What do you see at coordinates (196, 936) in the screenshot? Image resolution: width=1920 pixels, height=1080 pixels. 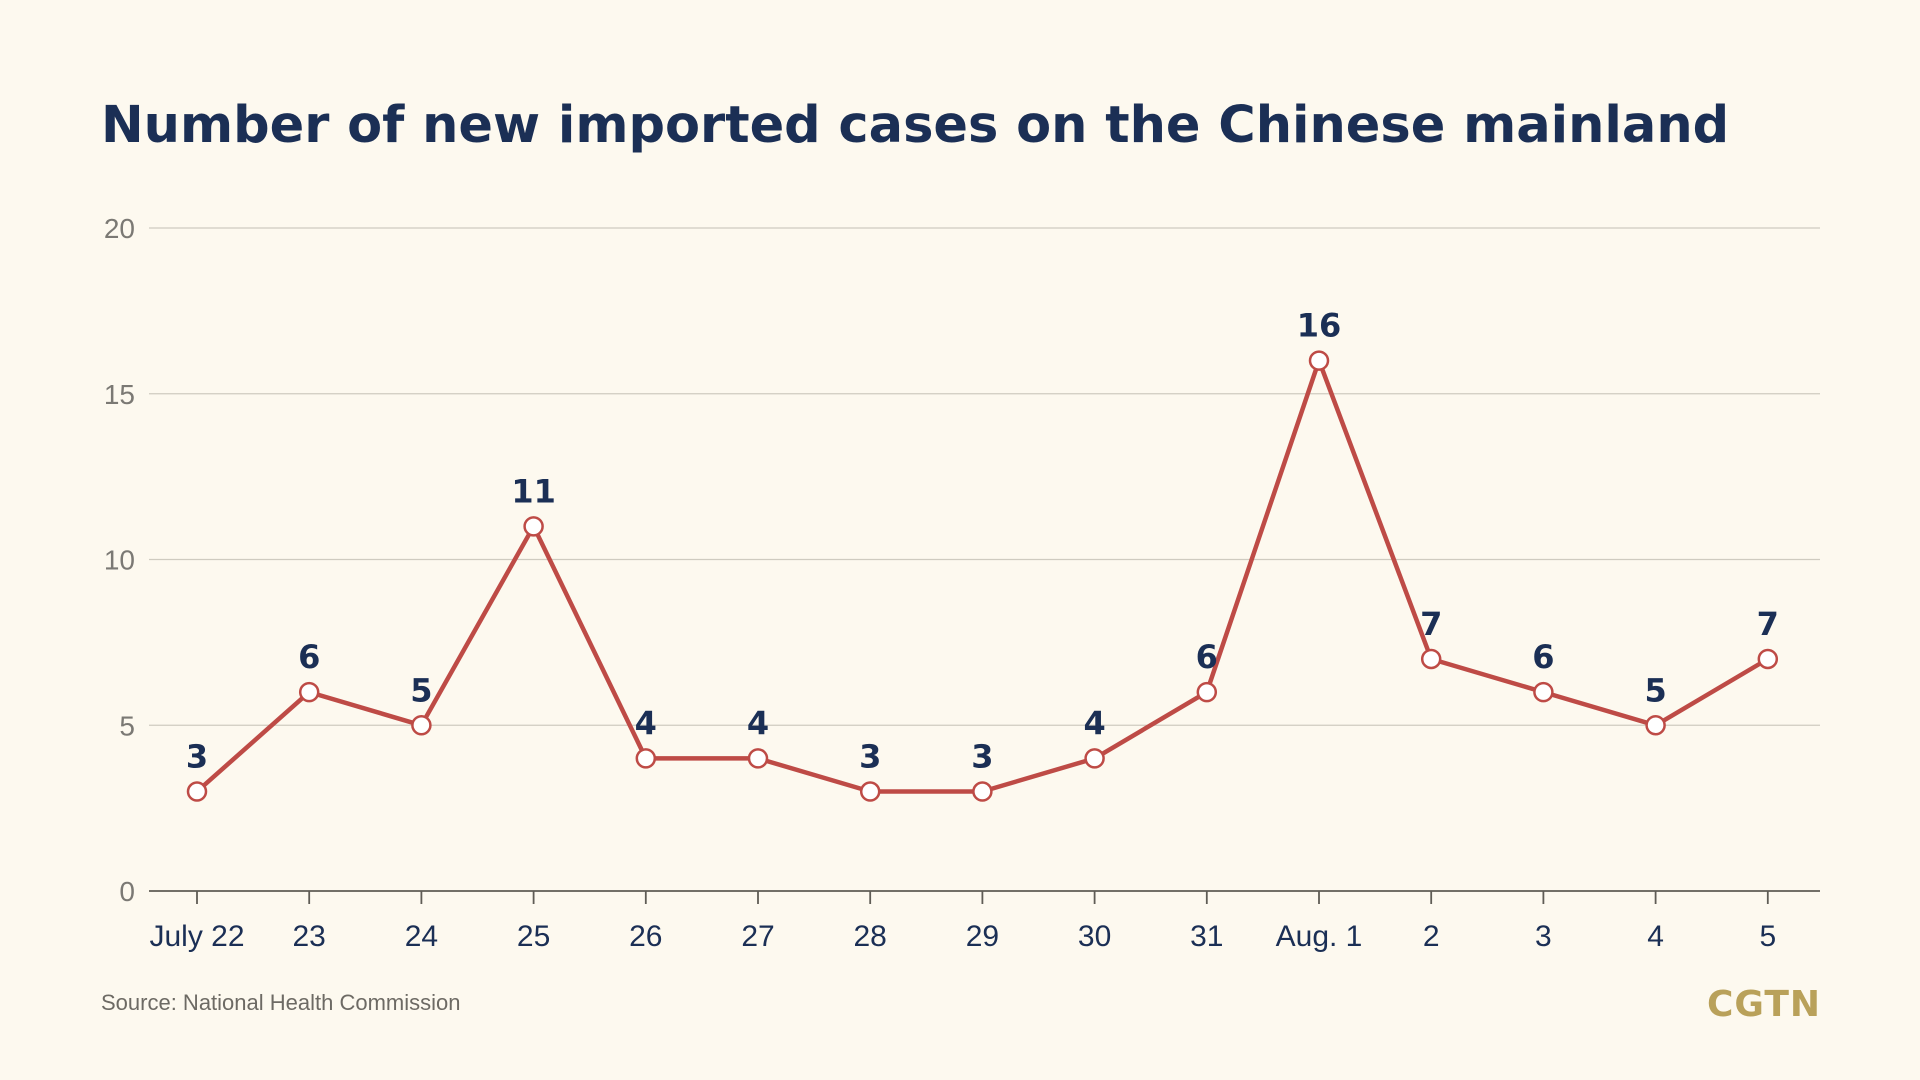 I see `x-tick-label: July 22` at bounding box center [196, 936].